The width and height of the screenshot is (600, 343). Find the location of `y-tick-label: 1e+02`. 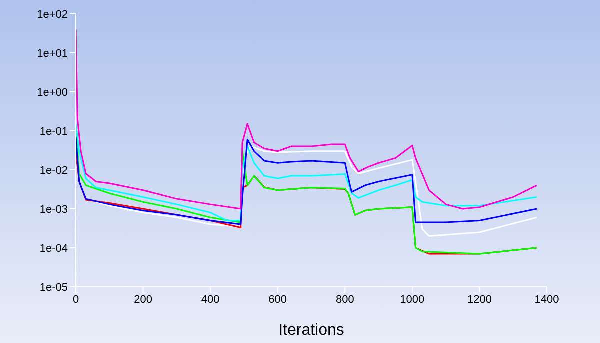

y-tick-label: 1e+02 is located at coordinates (52, 14).